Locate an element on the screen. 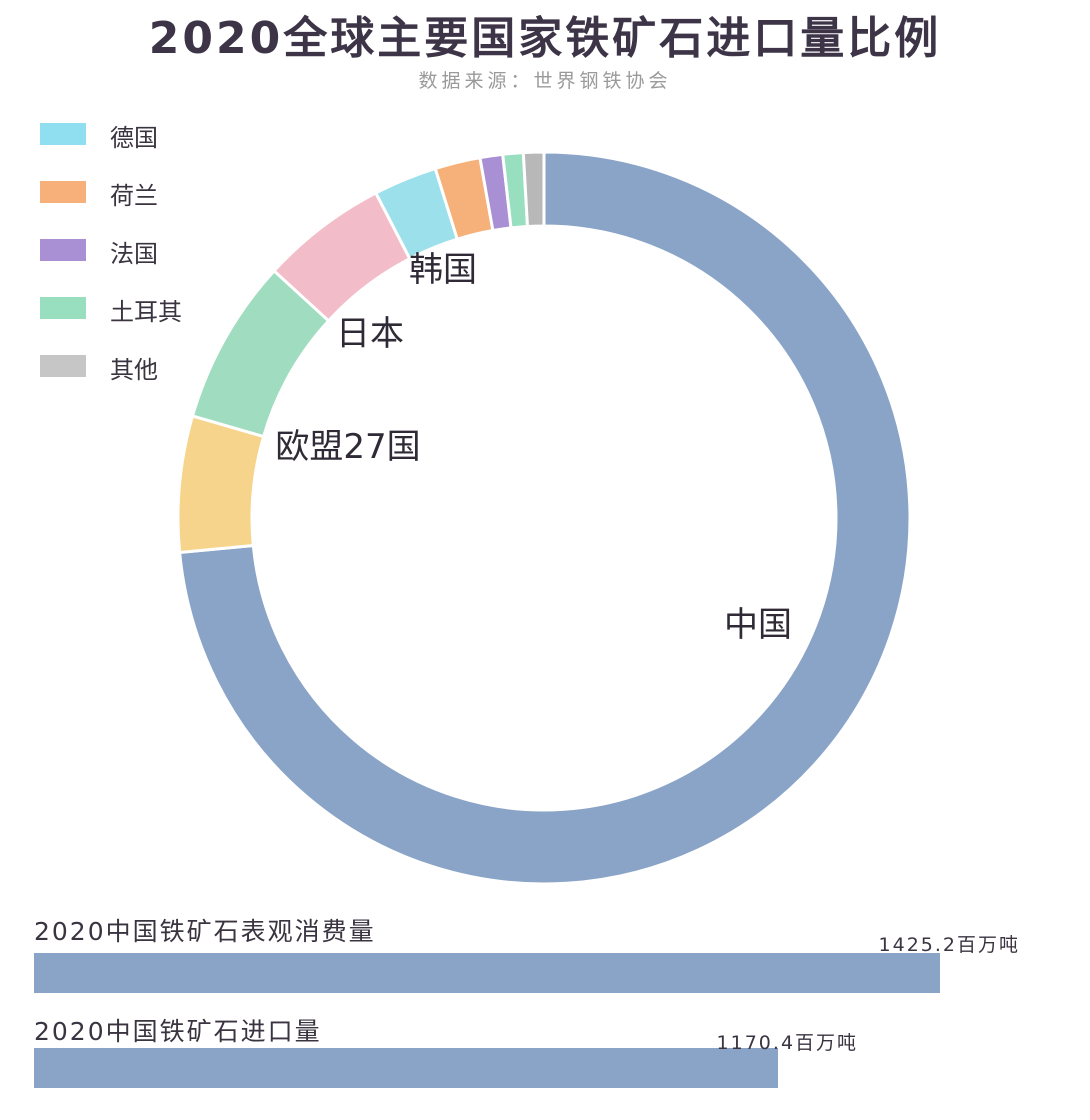 This screenshot has width=1090, height=1120. segment-label: 欧盟27国 is located at coordinates (347, 447).